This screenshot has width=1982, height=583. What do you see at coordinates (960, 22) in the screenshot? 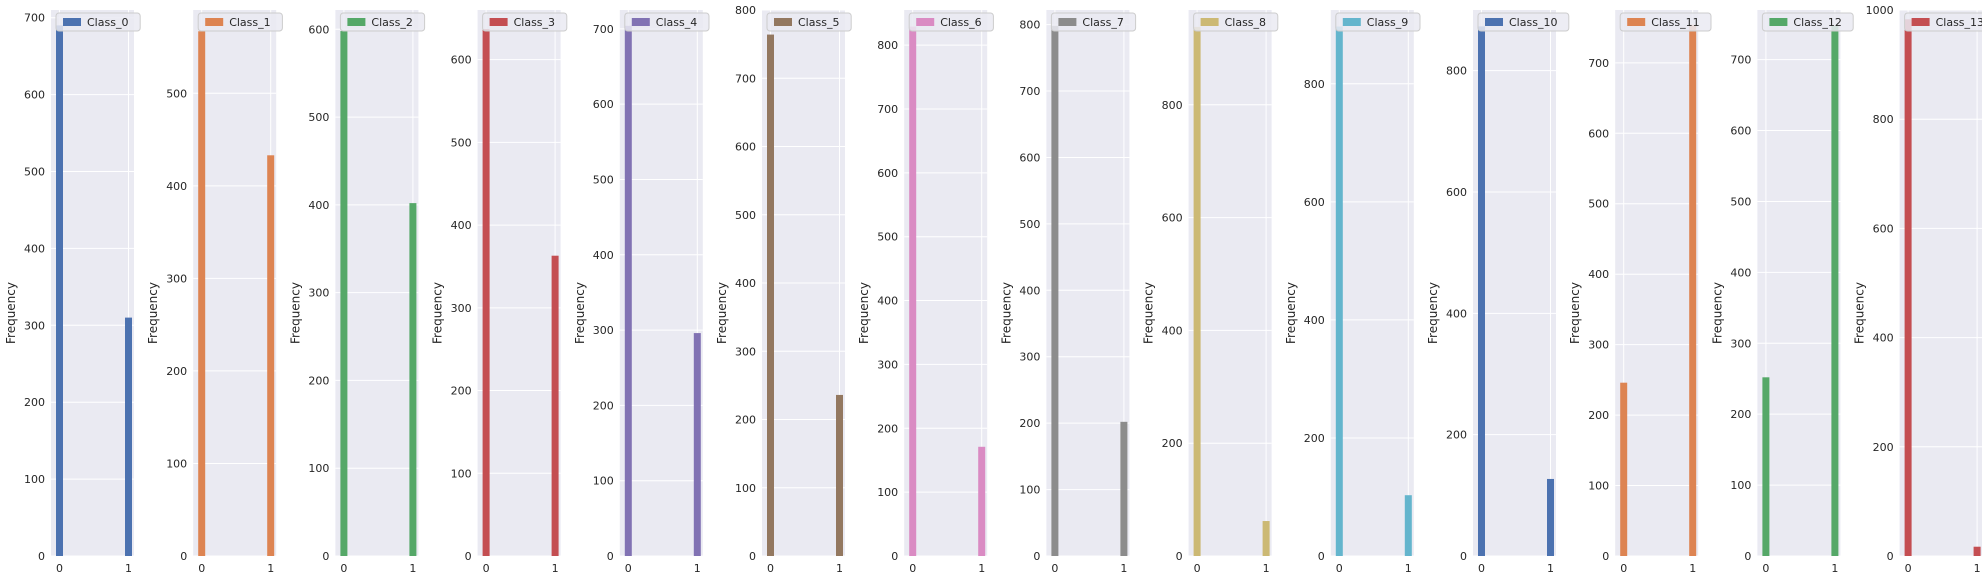
I see `legend-label: Class_6` at bounding box center [960, 22].